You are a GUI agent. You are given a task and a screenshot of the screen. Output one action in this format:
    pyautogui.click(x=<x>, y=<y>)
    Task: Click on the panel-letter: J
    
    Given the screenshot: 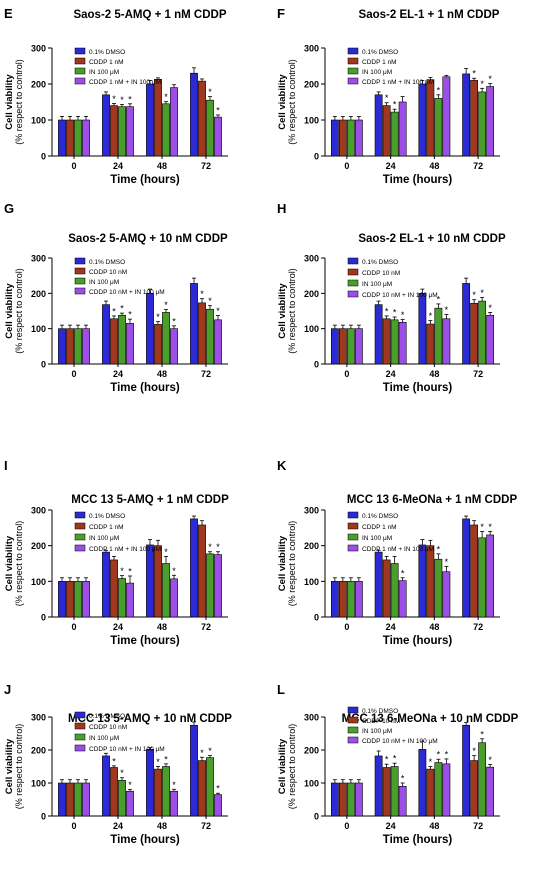 What is the action you would take?
    pyautogui.click(x=7, y=689)
    